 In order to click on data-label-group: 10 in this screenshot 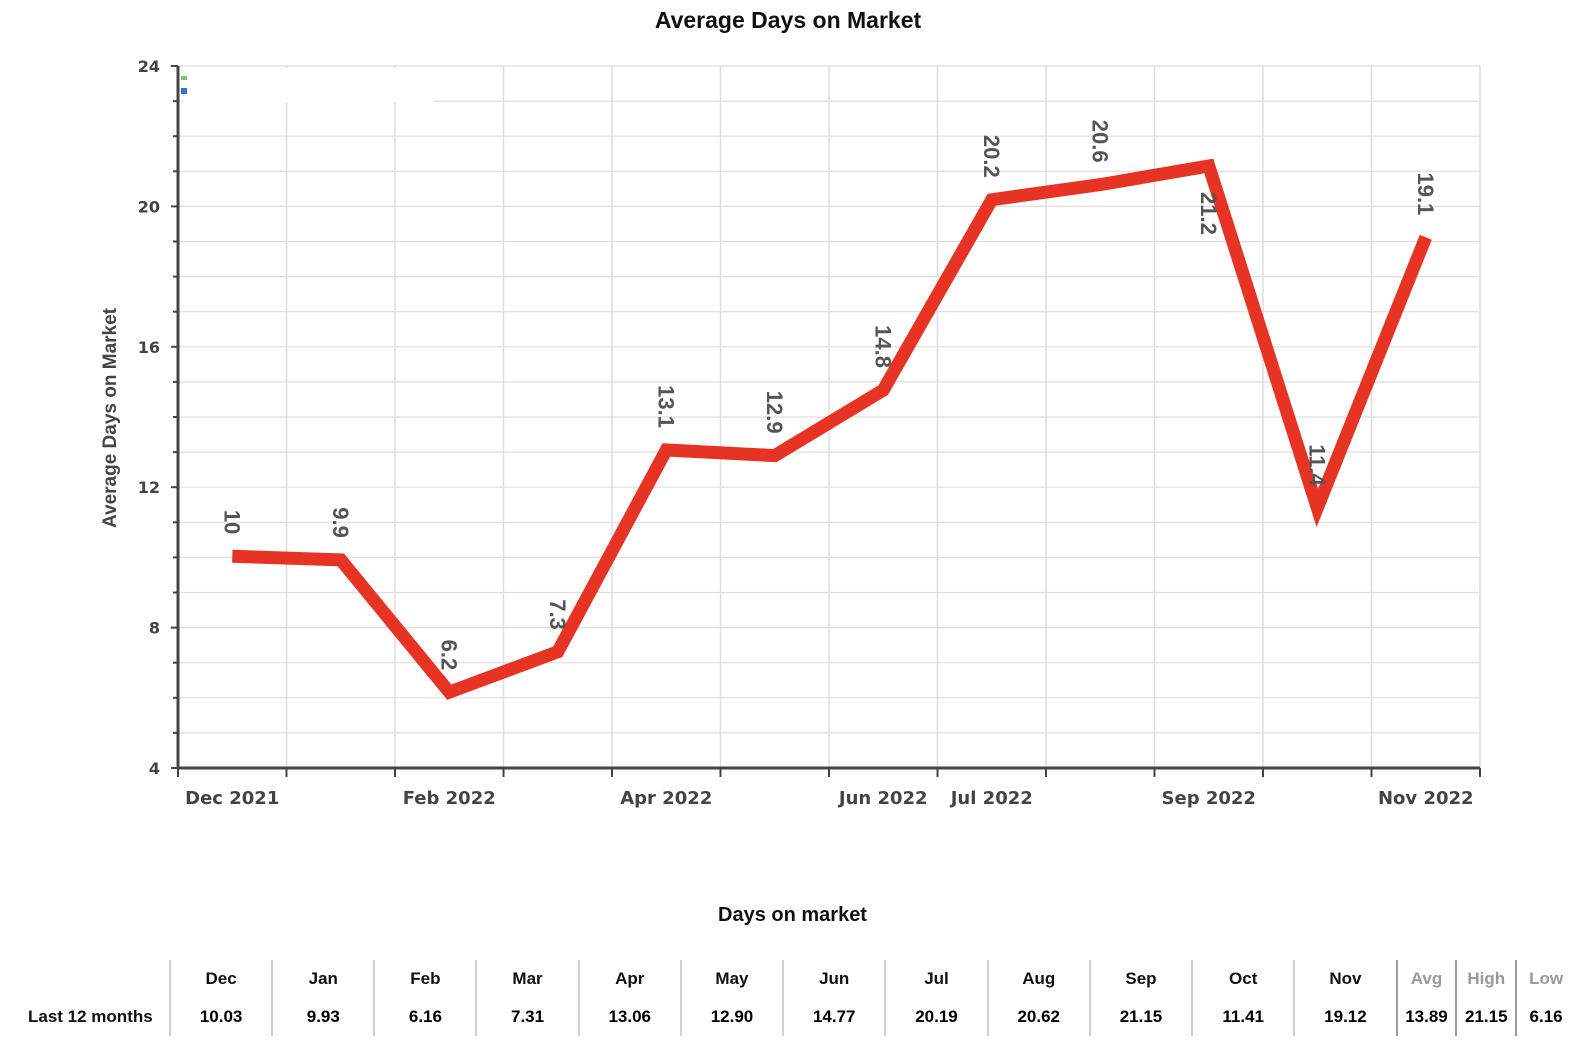, I will do `click(231, 522)`.